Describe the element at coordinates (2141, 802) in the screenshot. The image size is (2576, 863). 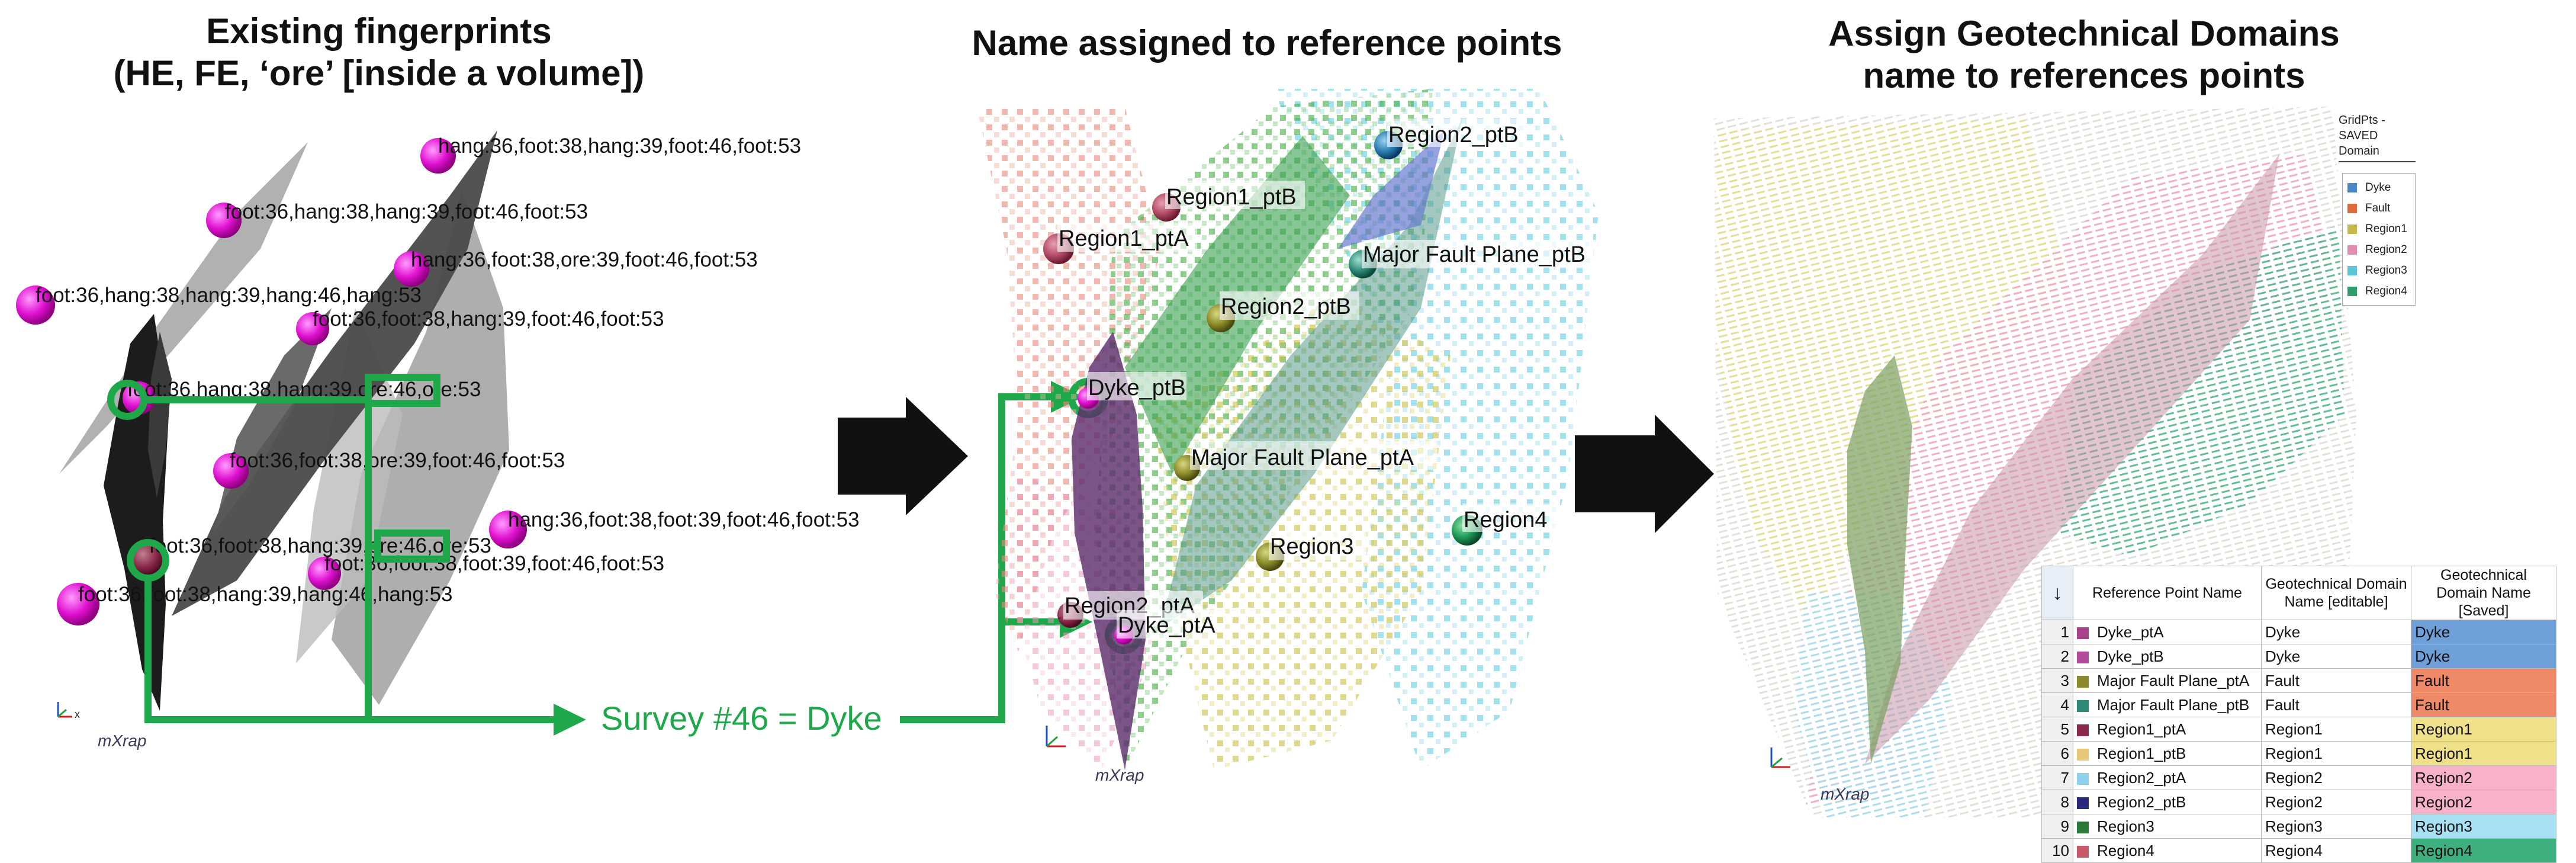
I see `reference-point-name: Region2_ptB` at that location.